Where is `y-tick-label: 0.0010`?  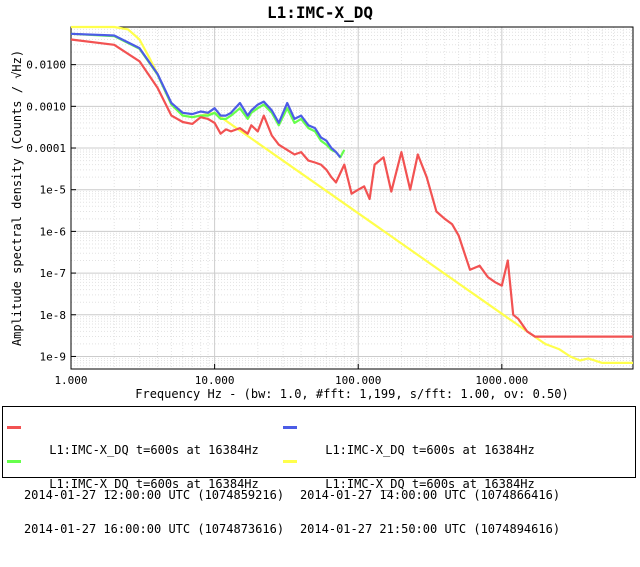
y-tick-label: 0.0010 is located at coordinates (46, 106).